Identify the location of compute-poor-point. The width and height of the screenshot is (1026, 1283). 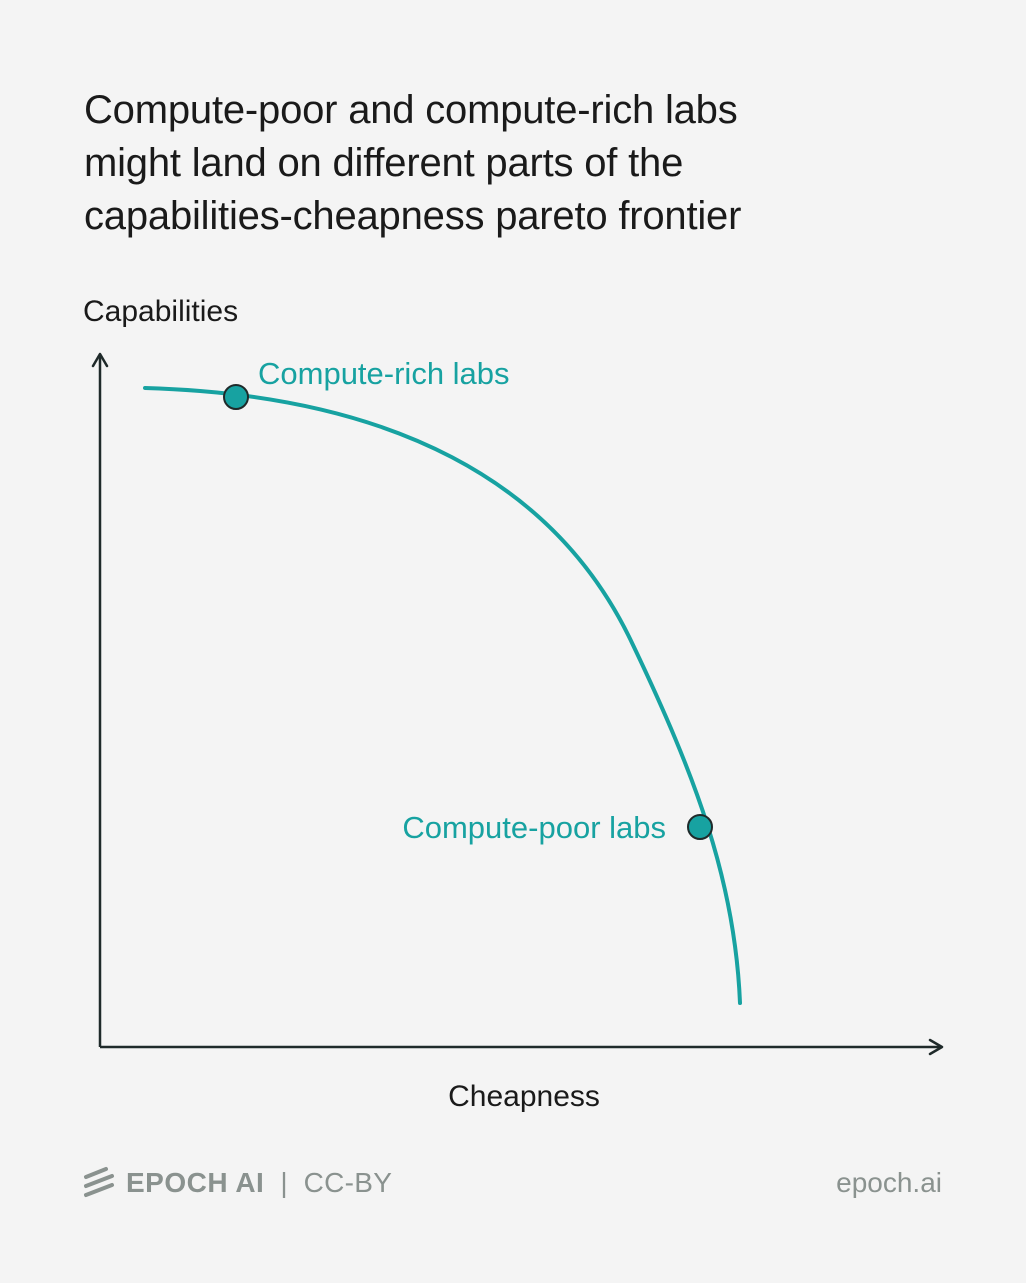
(700, 827).